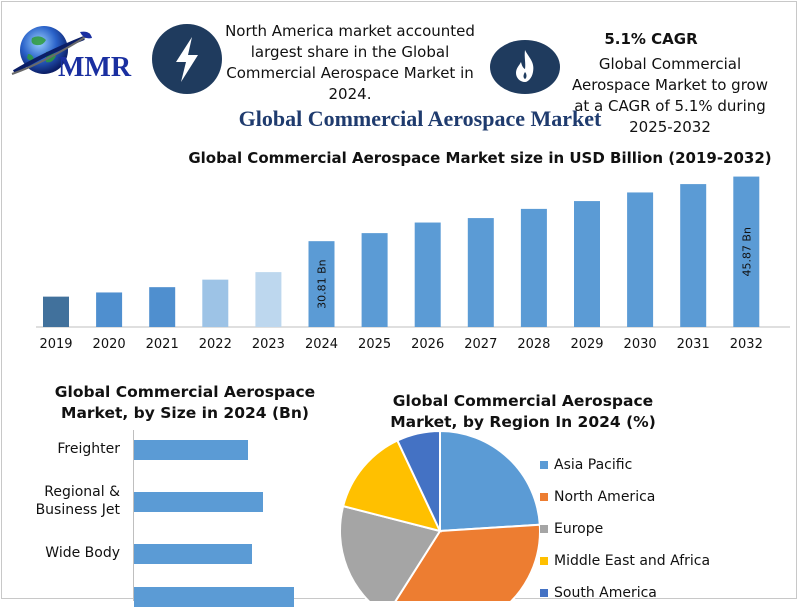  I want to click on legend-item: Asia Pacific, so click(586, 465).